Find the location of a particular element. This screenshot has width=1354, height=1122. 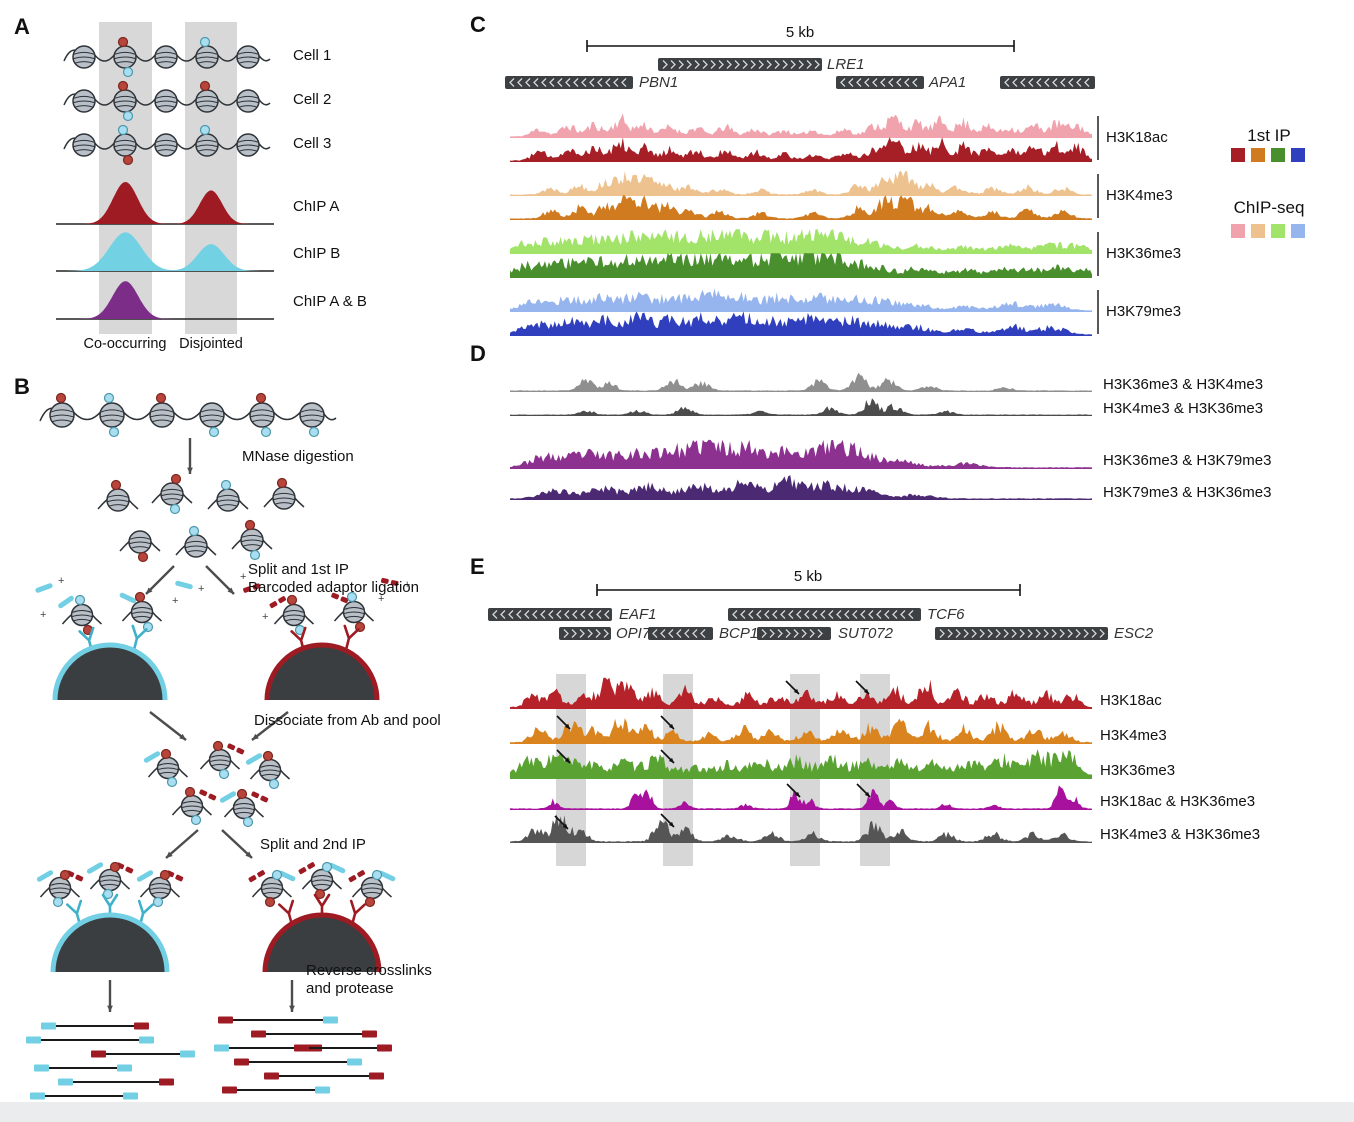

step-split2-label: Split and 2nd IP is located at coordinates (313, 844).